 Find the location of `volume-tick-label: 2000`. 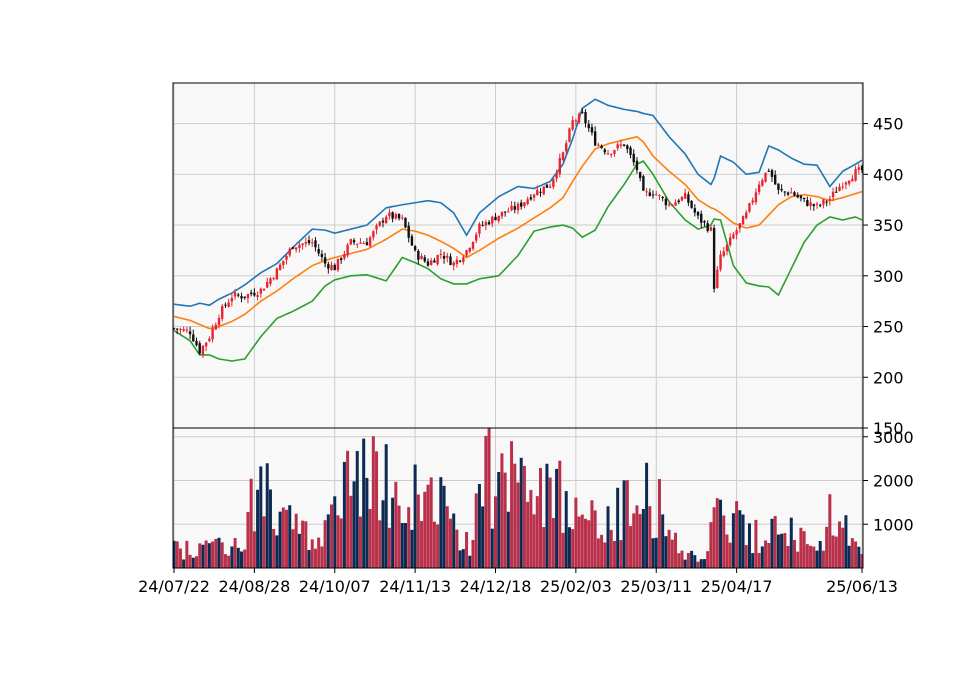

volume-tick-label: 2000 is located at coordinates (893, 481).